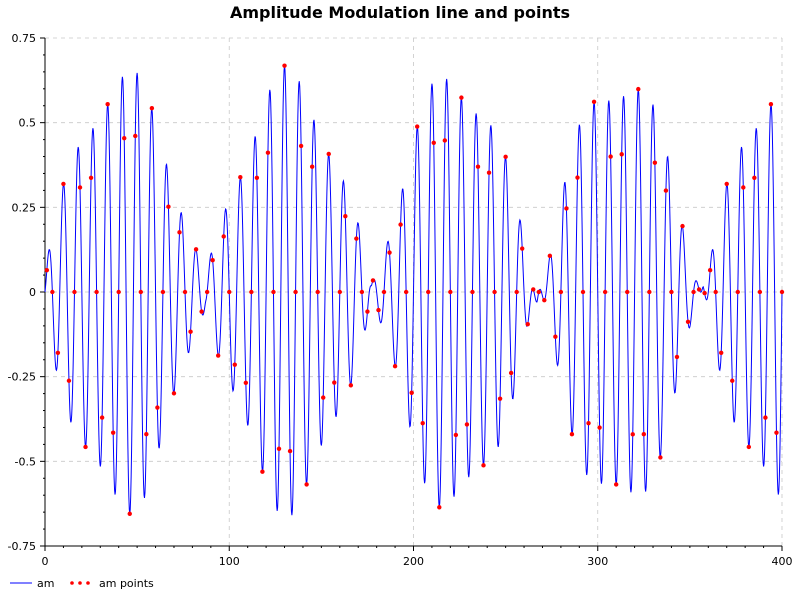 Image resolution: width=800 pixels, height=600 pixels. I want to click on legend-point-swatch, so click(80, 583).